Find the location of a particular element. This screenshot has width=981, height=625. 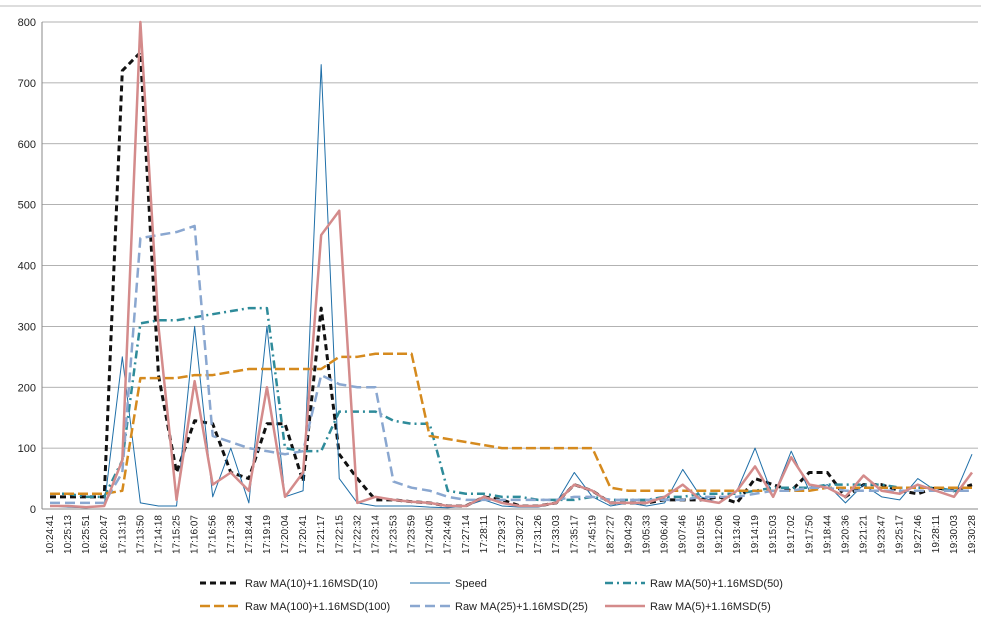

x-tick-label: 10:25:13 is located at coordinates (68, 534).